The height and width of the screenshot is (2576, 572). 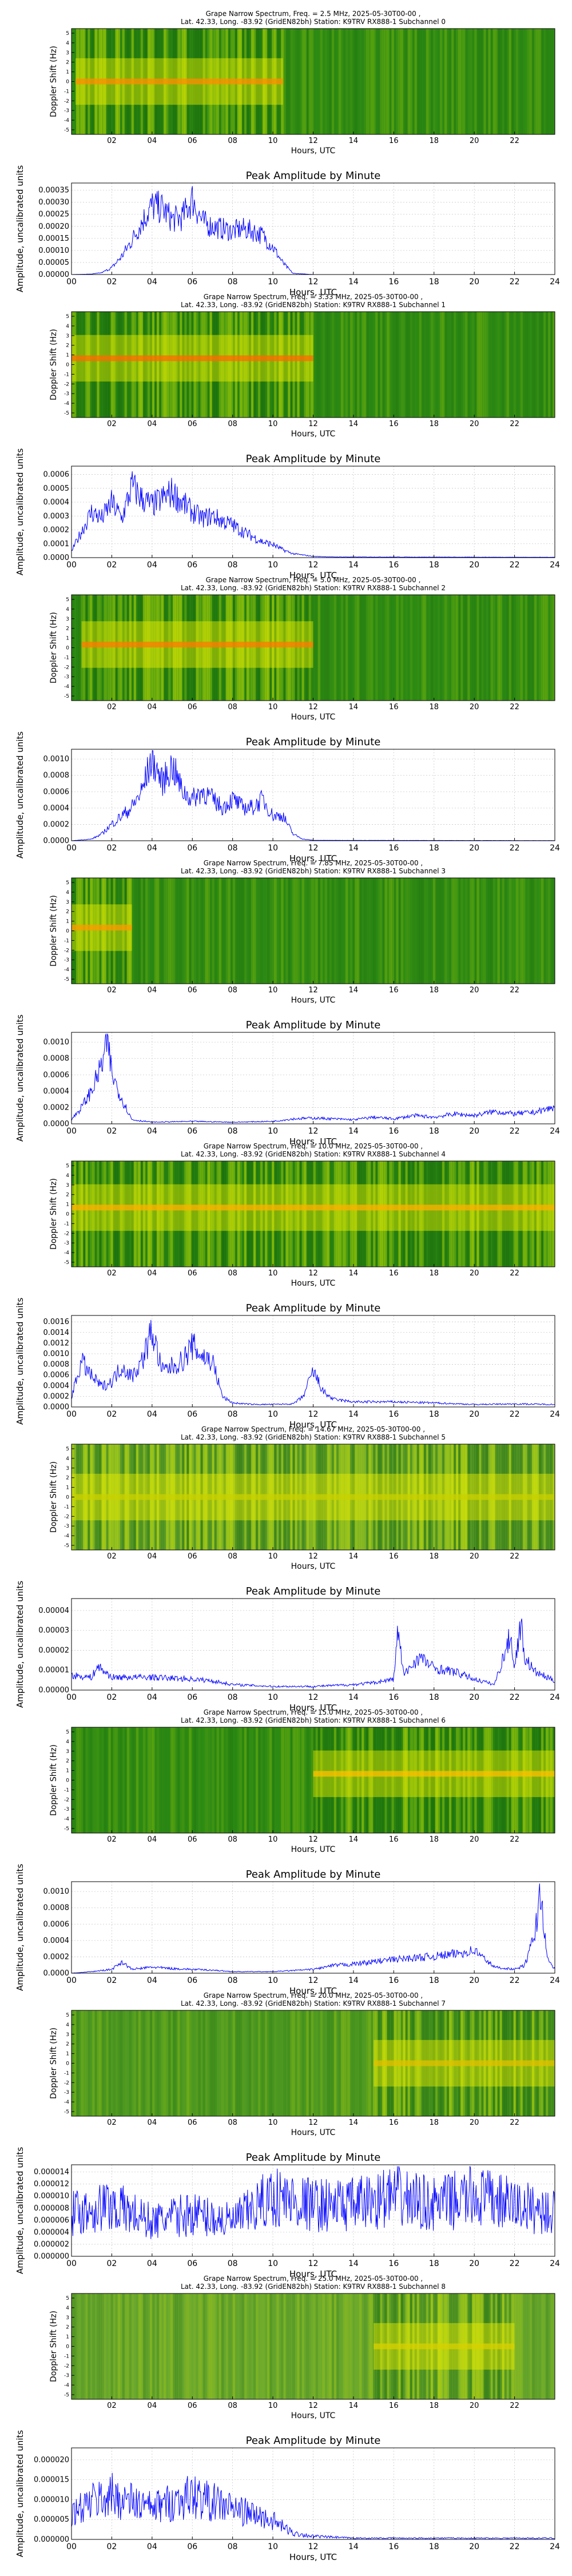 What do you see at coordinates (152, 141) in the screenshot?
I see `heatmap-xtick-label: 04` at bounding box center [152, 141].